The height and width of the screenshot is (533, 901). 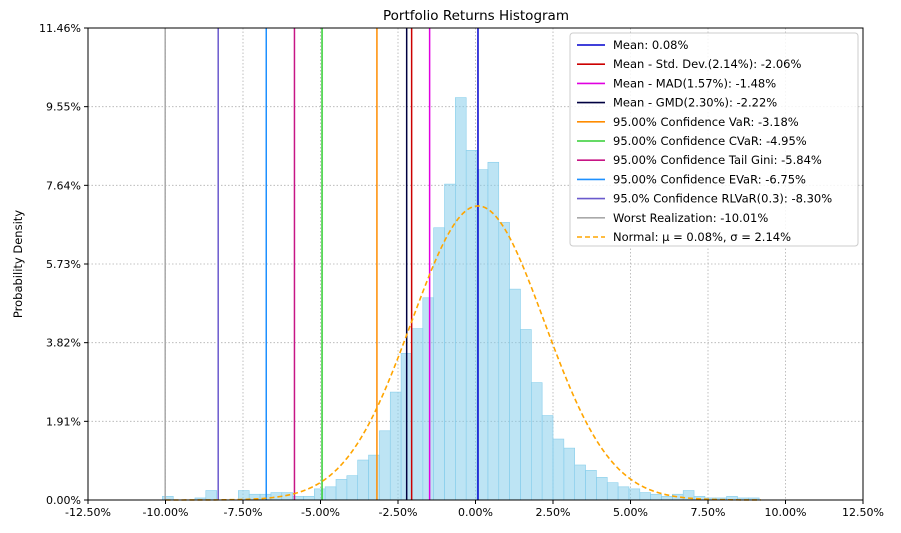 I want to click on legend-entry: 95.00% Confidence EVaR: -6.75%, so click(x=709, y=179).